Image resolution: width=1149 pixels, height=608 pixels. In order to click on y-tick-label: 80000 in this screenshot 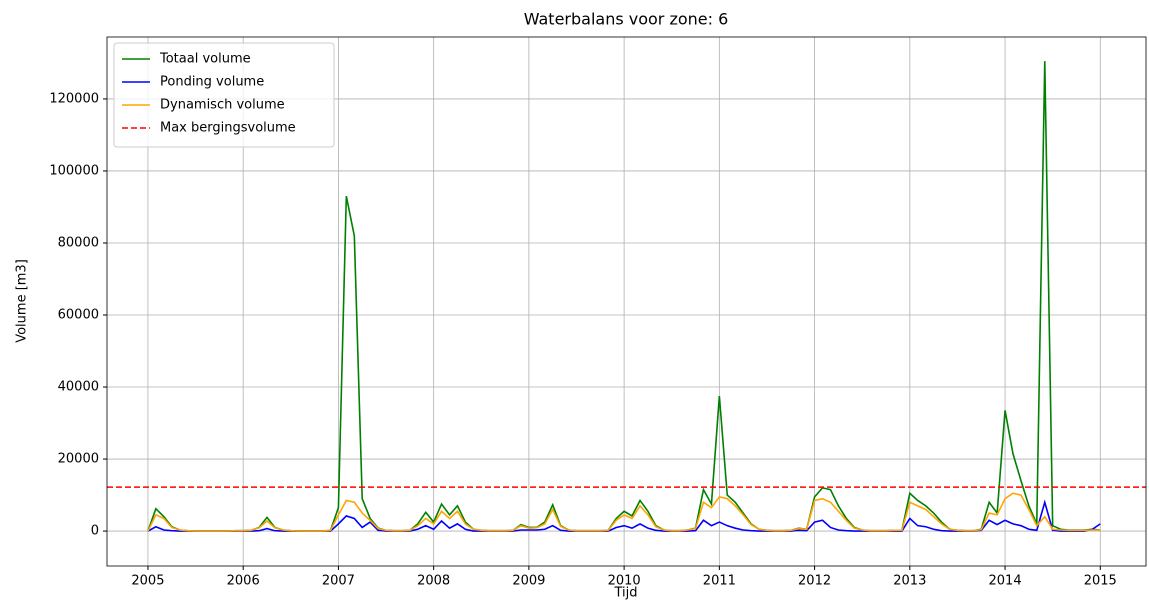, I will do `click(78, 242)`.